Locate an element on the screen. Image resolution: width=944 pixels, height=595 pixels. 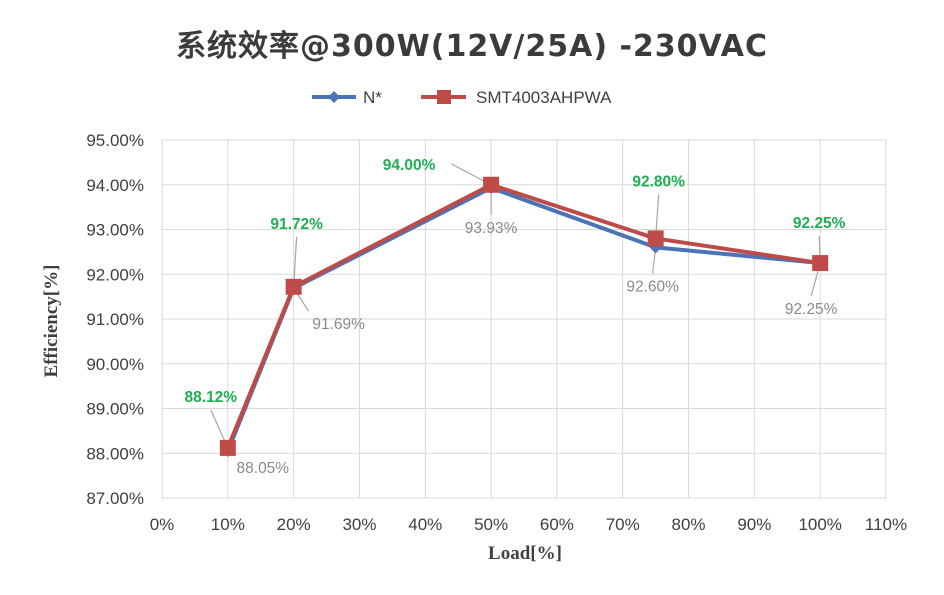
y-tick-label: 95.00% is located at coordinates (115, 140).